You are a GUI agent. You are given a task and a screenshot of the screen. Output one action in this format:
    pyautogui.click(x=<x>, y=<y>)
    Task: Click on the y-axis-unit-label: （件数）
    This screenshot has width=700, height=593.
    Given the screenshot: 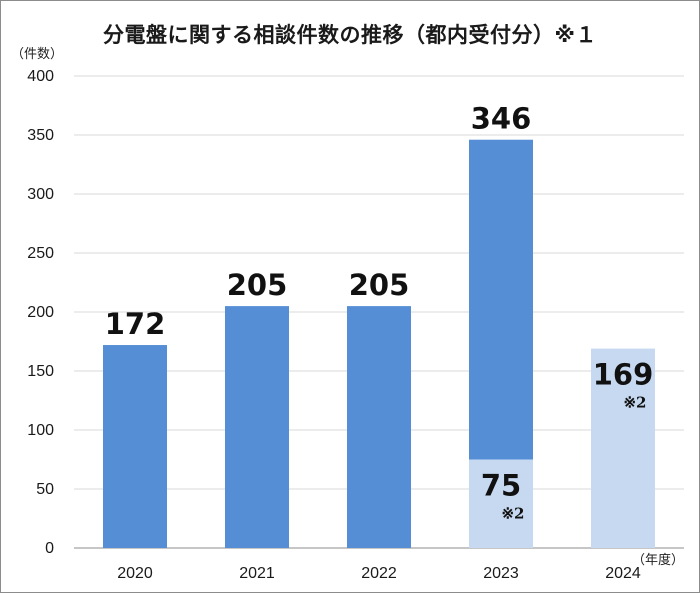 What is the action you would take?
    pyautogui.click(x=37, y=54)
    